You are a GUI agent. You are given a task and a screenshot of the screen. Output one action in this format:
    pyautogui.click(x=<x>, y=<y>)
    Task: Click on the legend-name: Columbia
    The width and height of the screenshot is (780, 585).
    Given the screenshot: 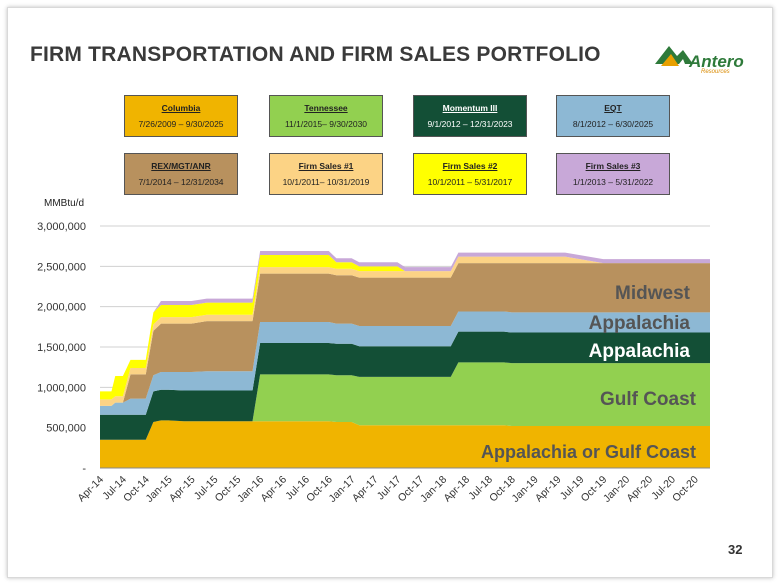 What is the action you would take?
    pyautogui.click(x=181, y=108)
    